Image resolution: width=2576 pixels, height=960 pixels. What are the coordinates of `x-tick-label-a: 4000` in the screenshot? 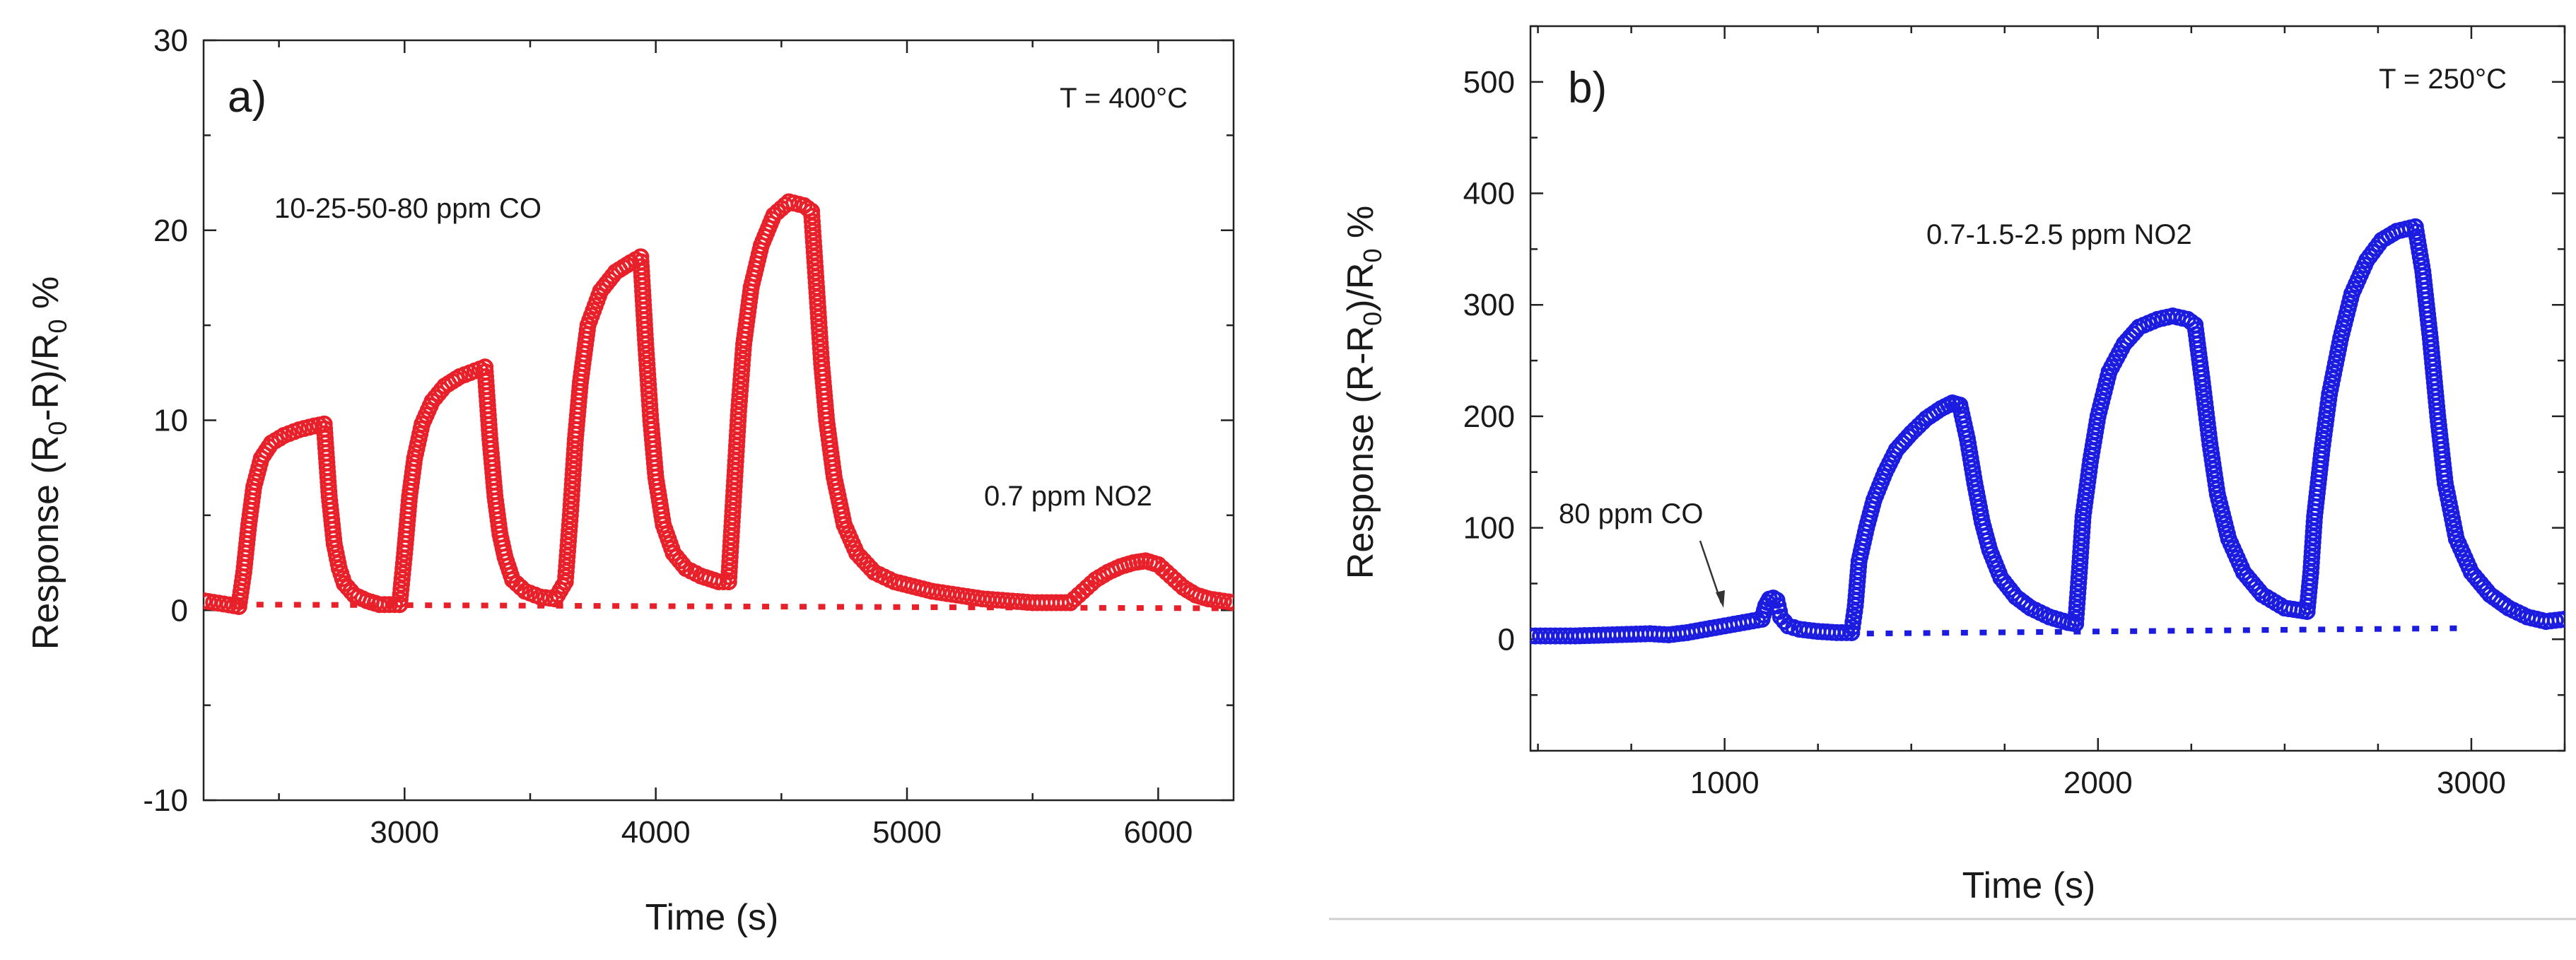 It's located at (656, 832).